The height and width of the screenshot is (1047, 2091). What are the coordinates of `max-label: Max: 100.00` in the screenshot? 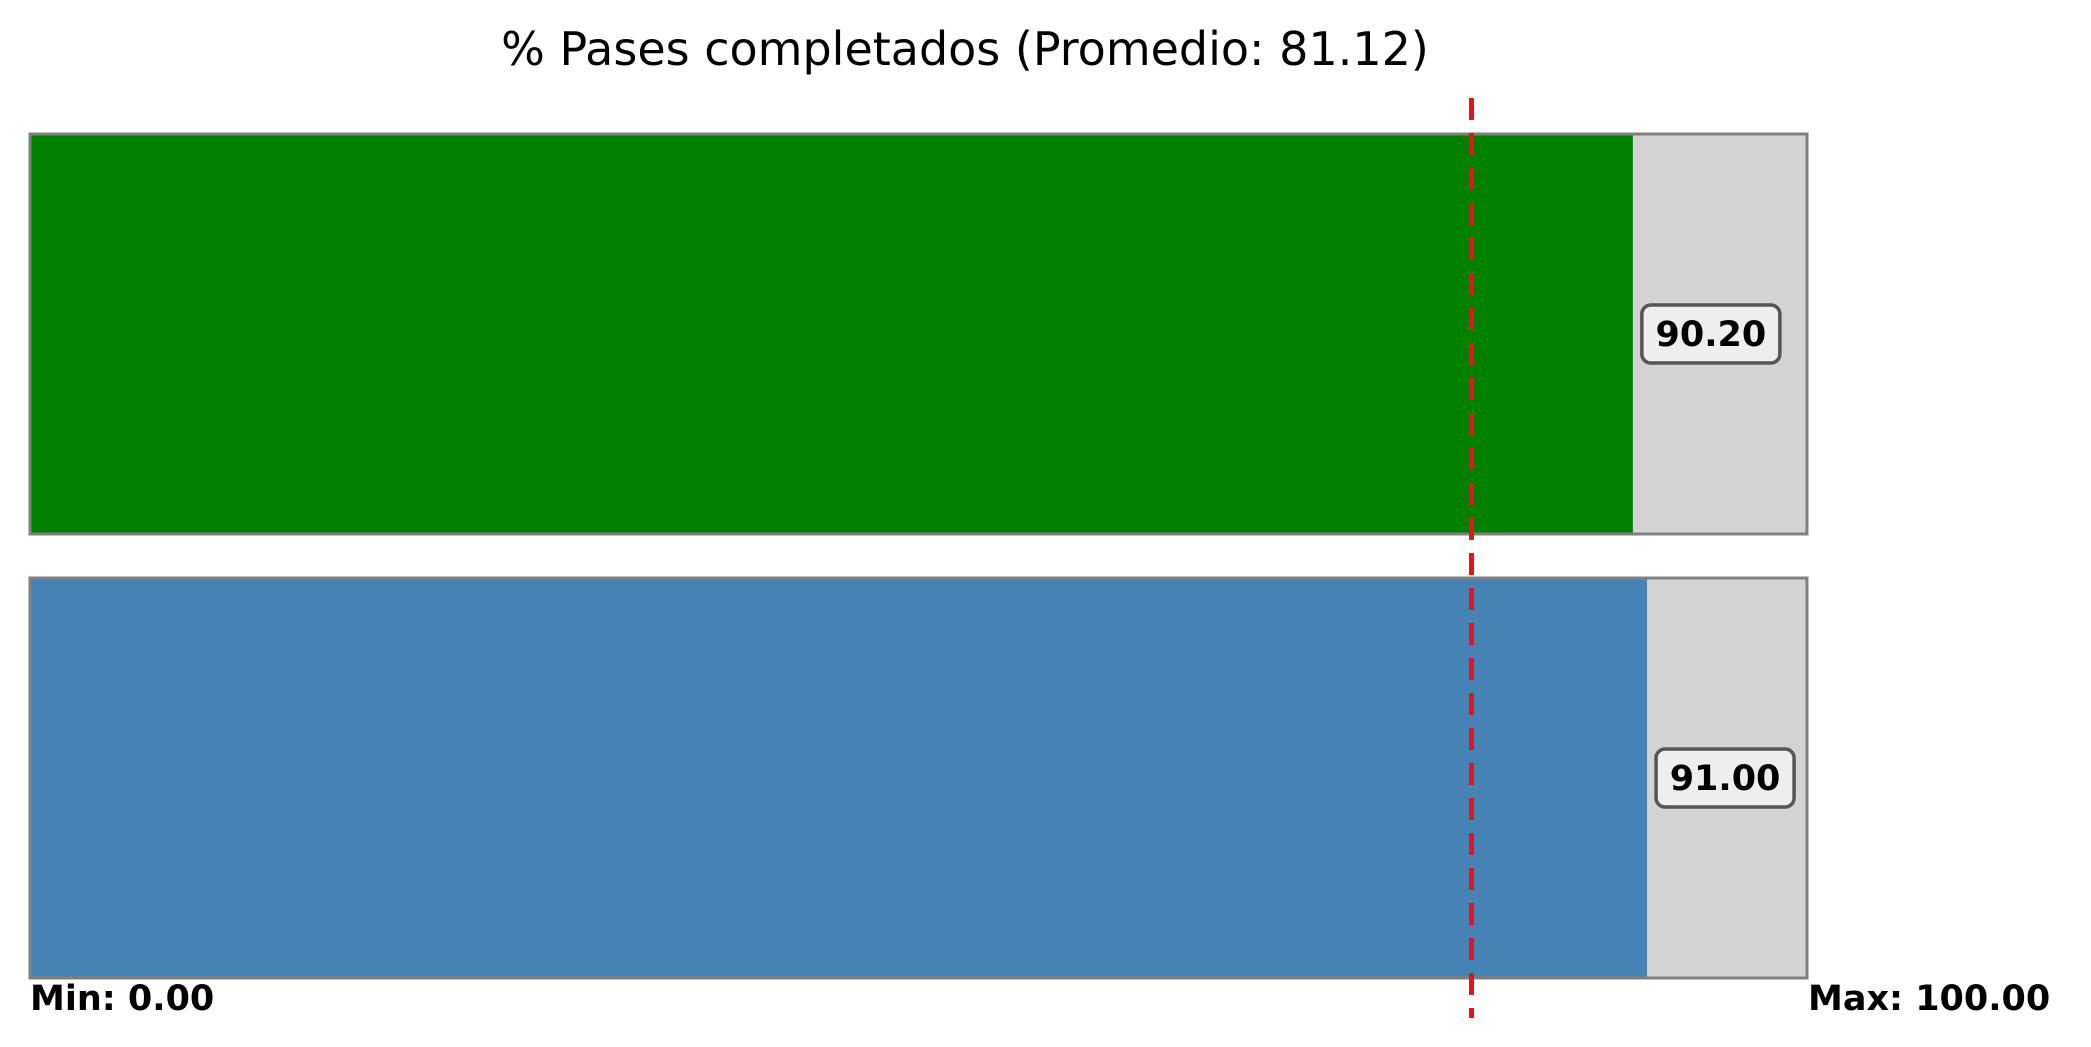 It's located at (1929, 999).